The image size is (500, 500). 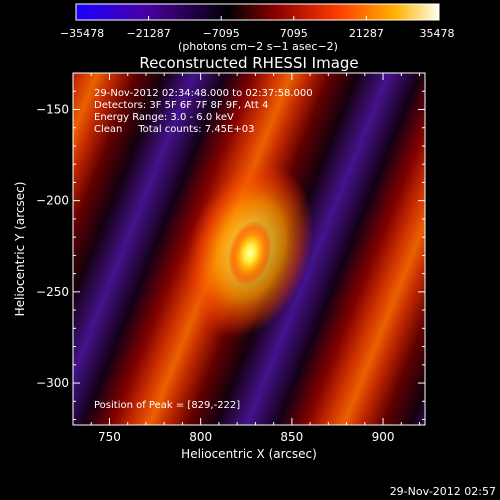 I want to click on colorbar-gradient, so click(x=257, y=12).